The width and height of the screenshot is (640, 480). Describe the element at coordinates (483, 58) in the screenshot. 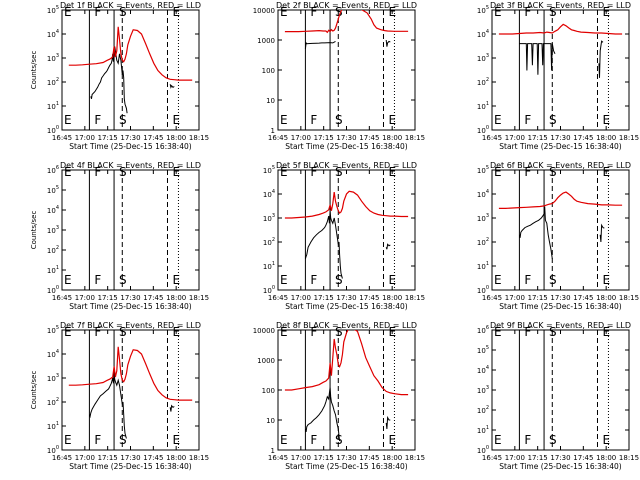

I see `y-tick-label: 10³` at that location.